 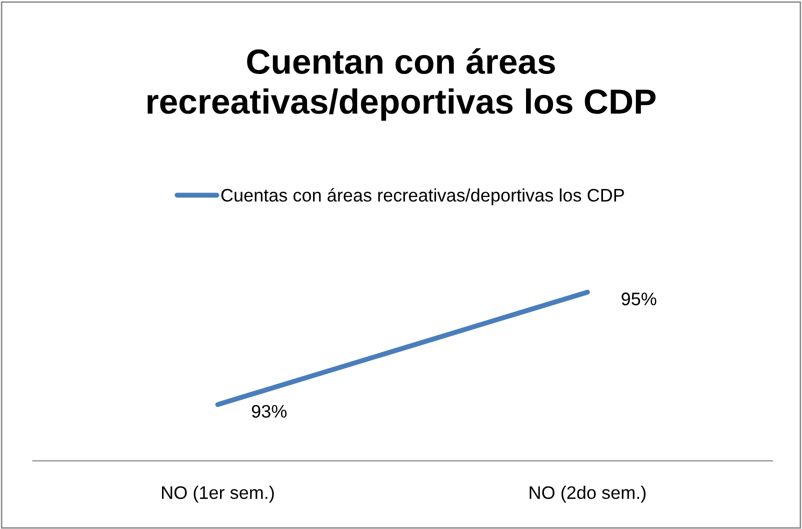 What do you see at coordinates (588, 494) in the screenshot?
I see `x-tick-label: NO (2do sem.)` at bounding box center [588, 494].